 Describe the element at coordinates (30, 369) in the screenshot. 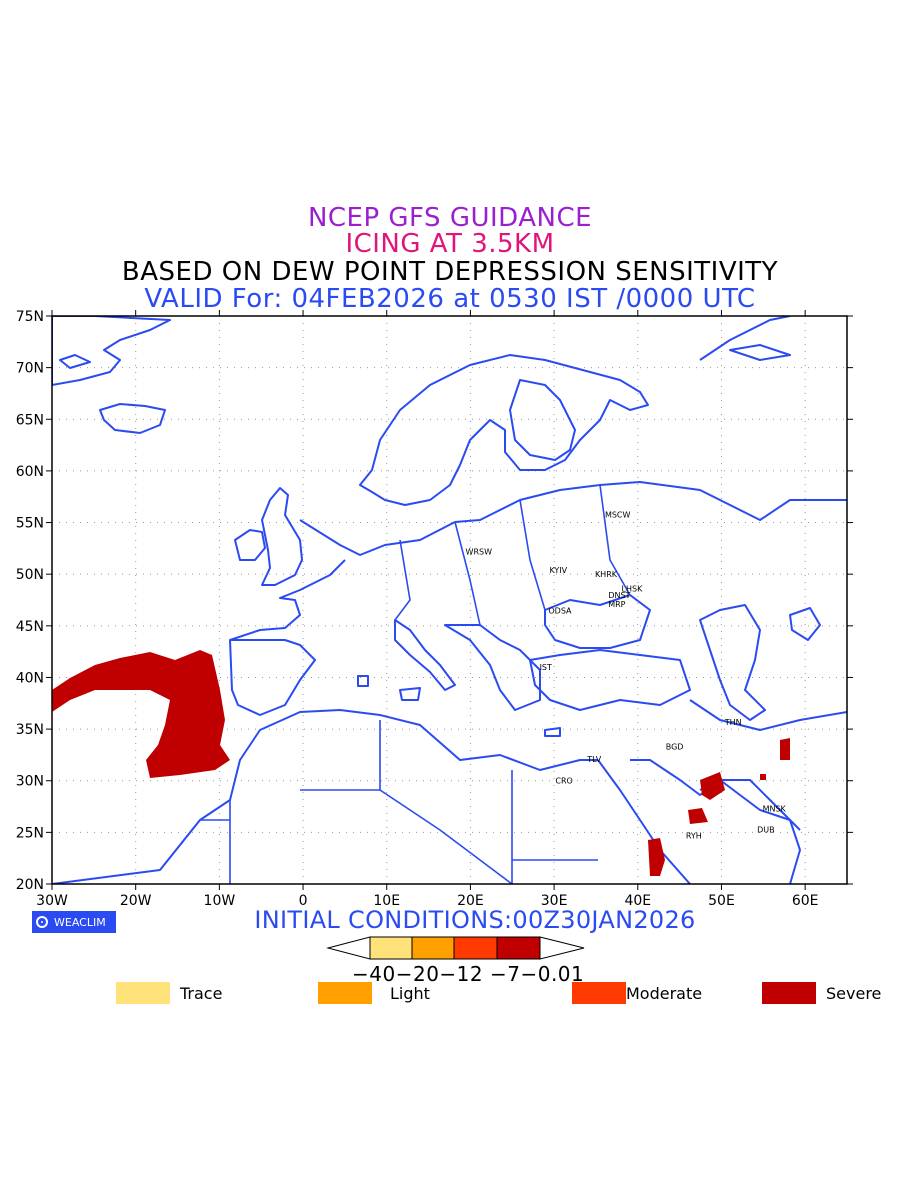

I see `lat-label: 70N` at that location.